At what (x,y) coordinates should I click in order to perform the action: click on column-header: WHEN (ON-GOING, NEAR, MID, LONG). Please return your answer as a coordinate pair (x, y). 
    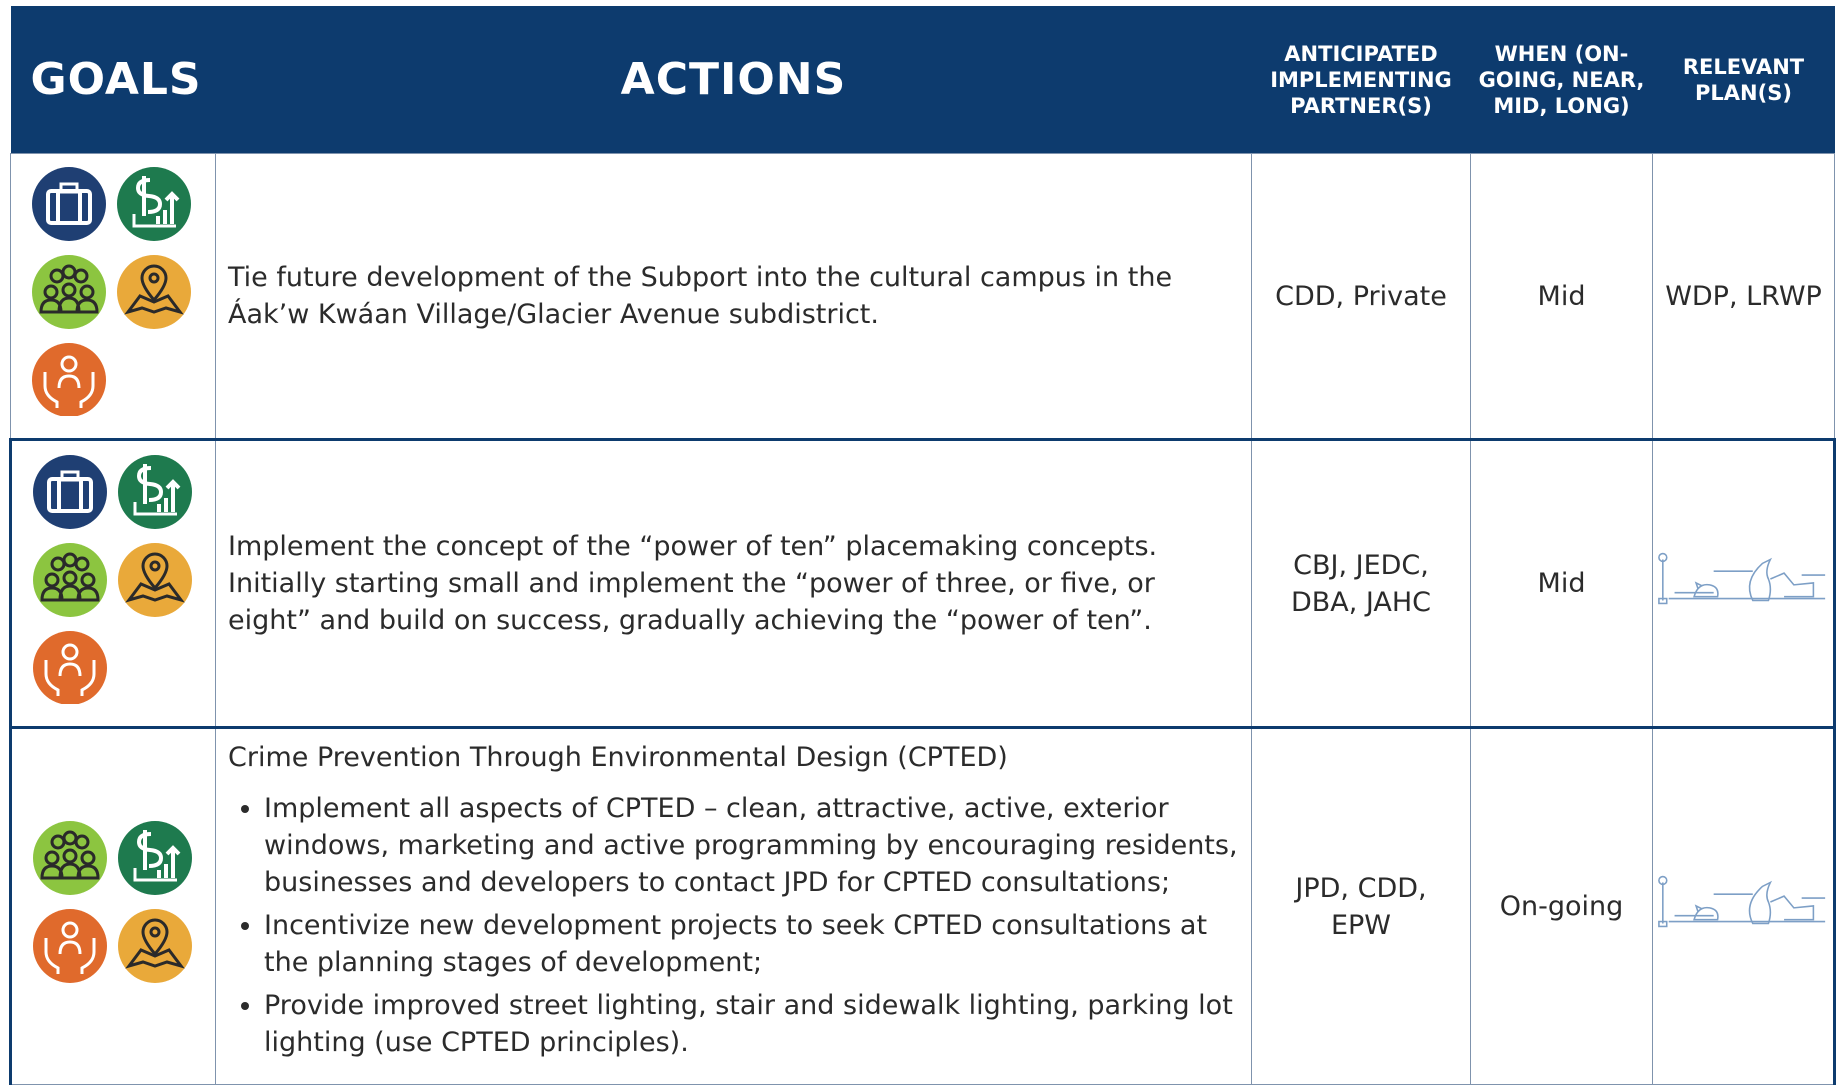
    Looking at the image, I should click on (1561, 80).